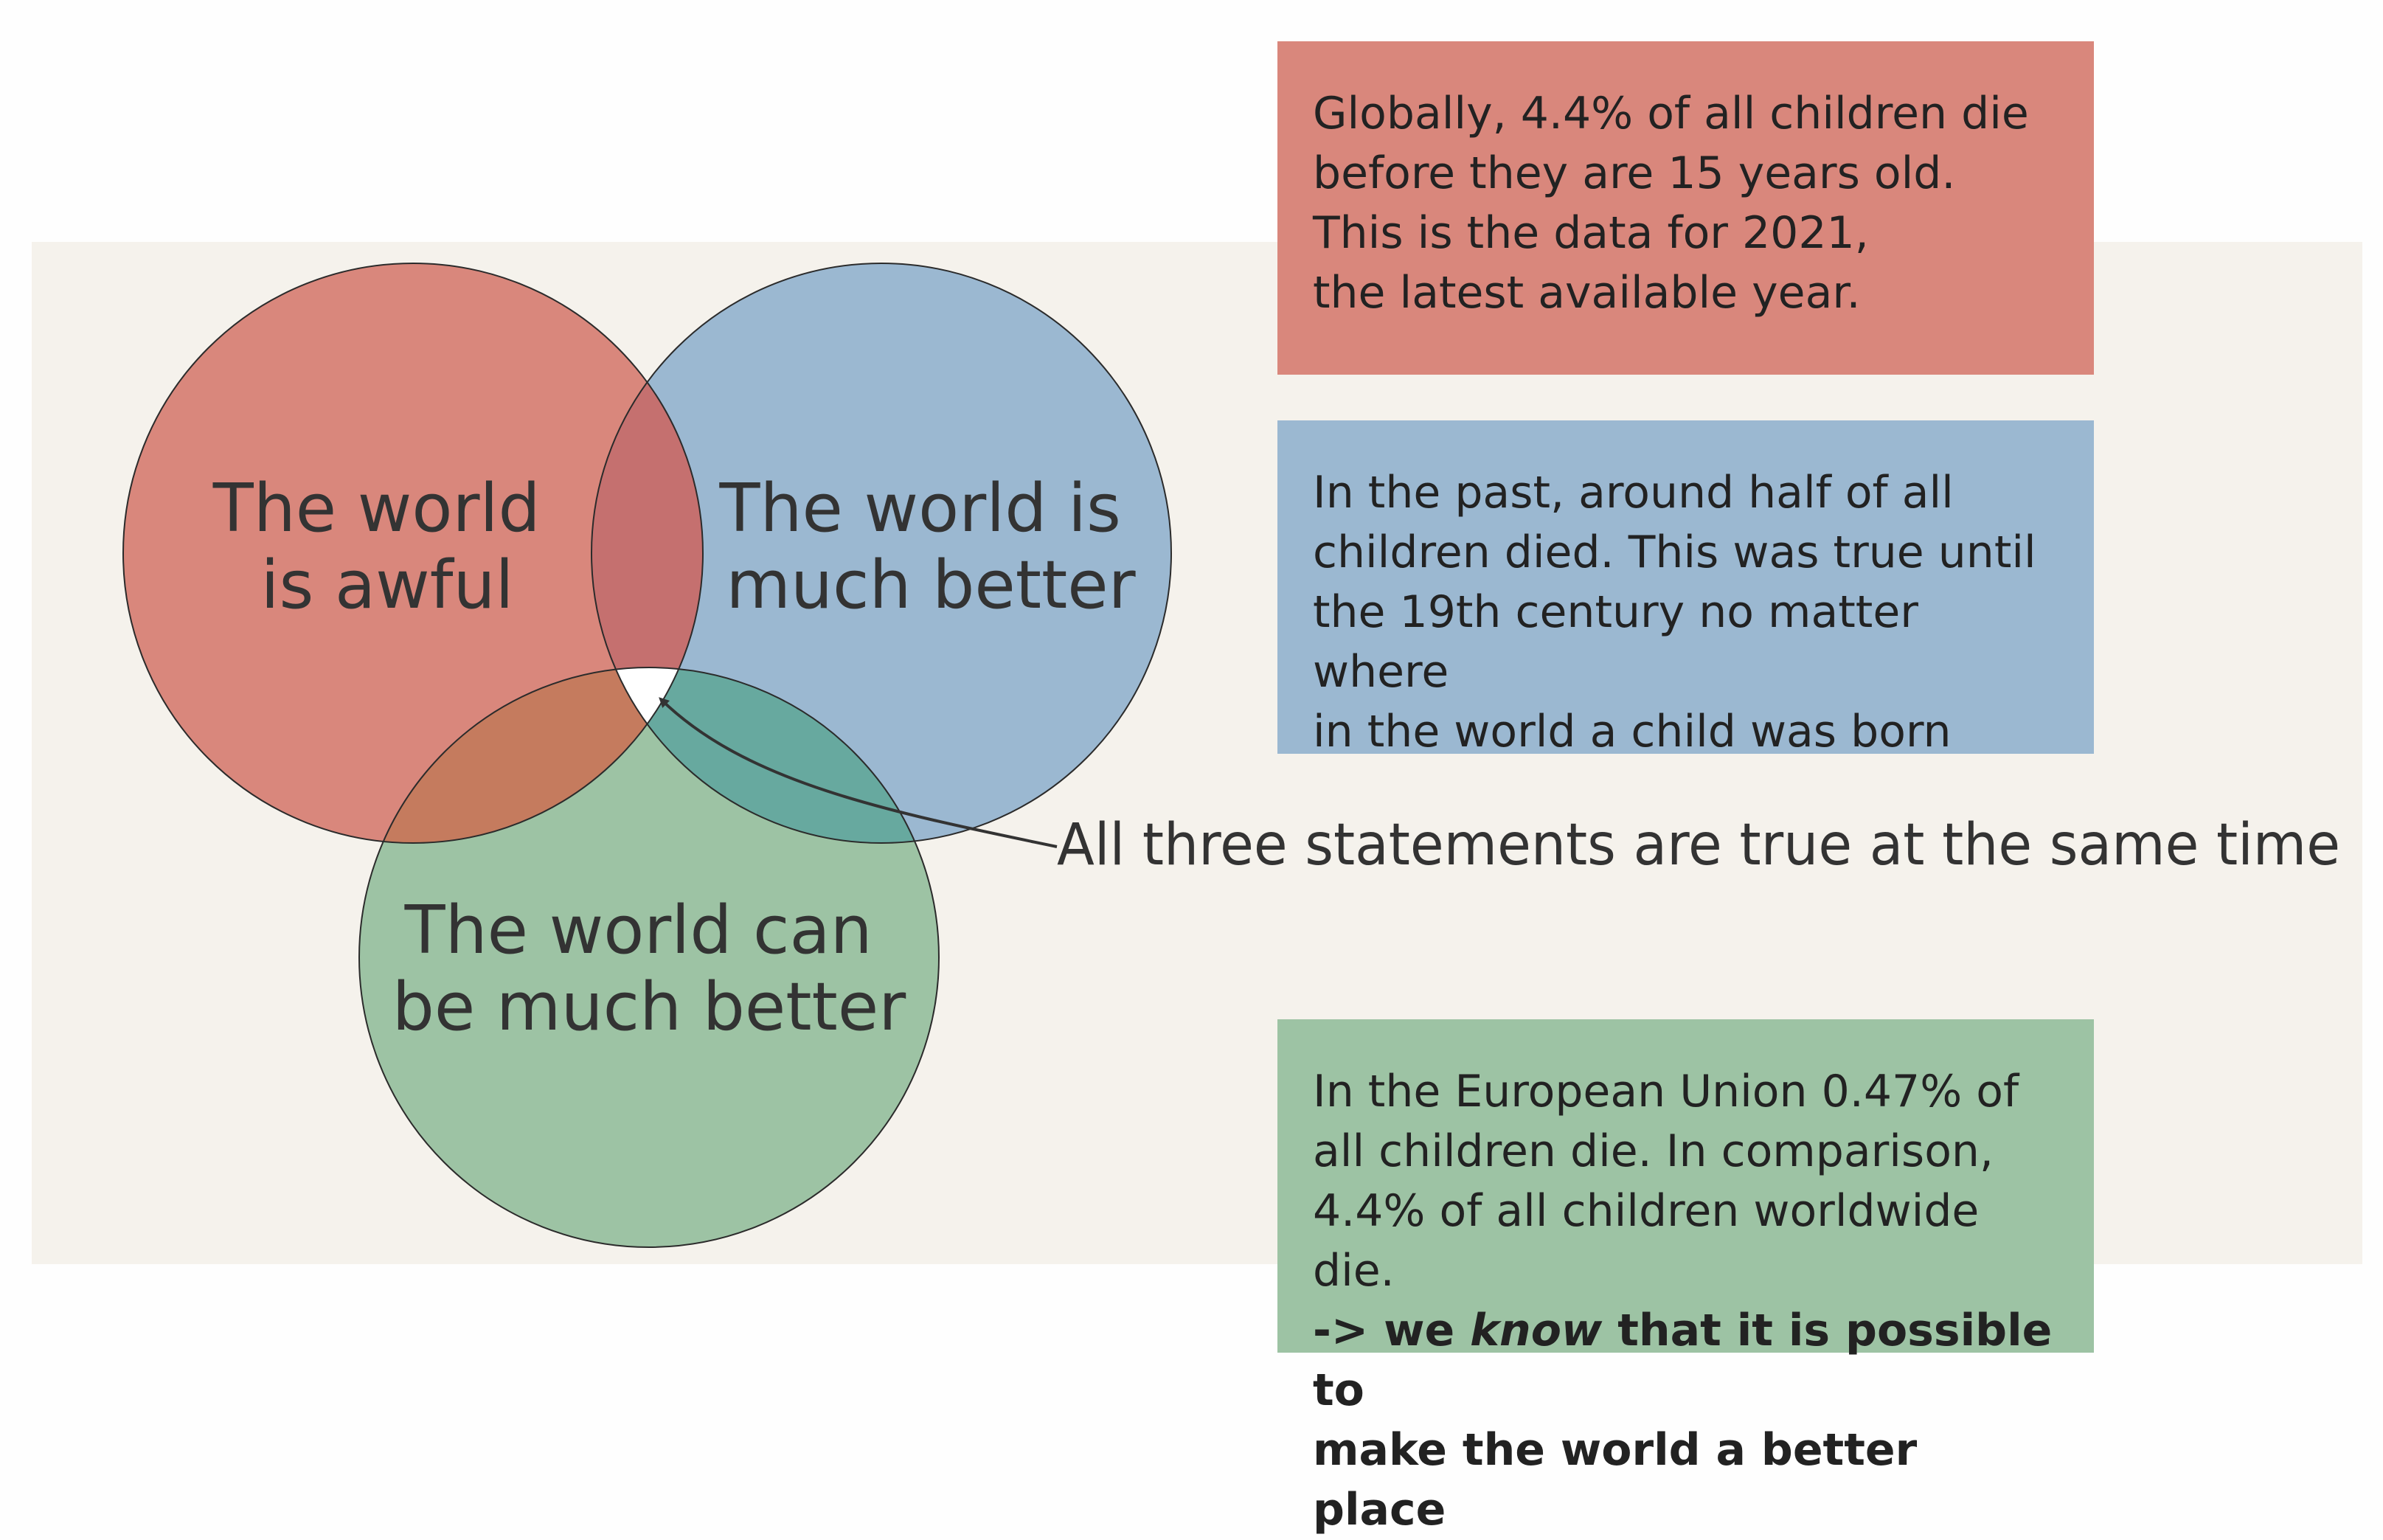  Describe the element at coordinates (1646, 1241) in the screenshot. I see `info-line: 4.4% of all children worldwide die.` at that location.